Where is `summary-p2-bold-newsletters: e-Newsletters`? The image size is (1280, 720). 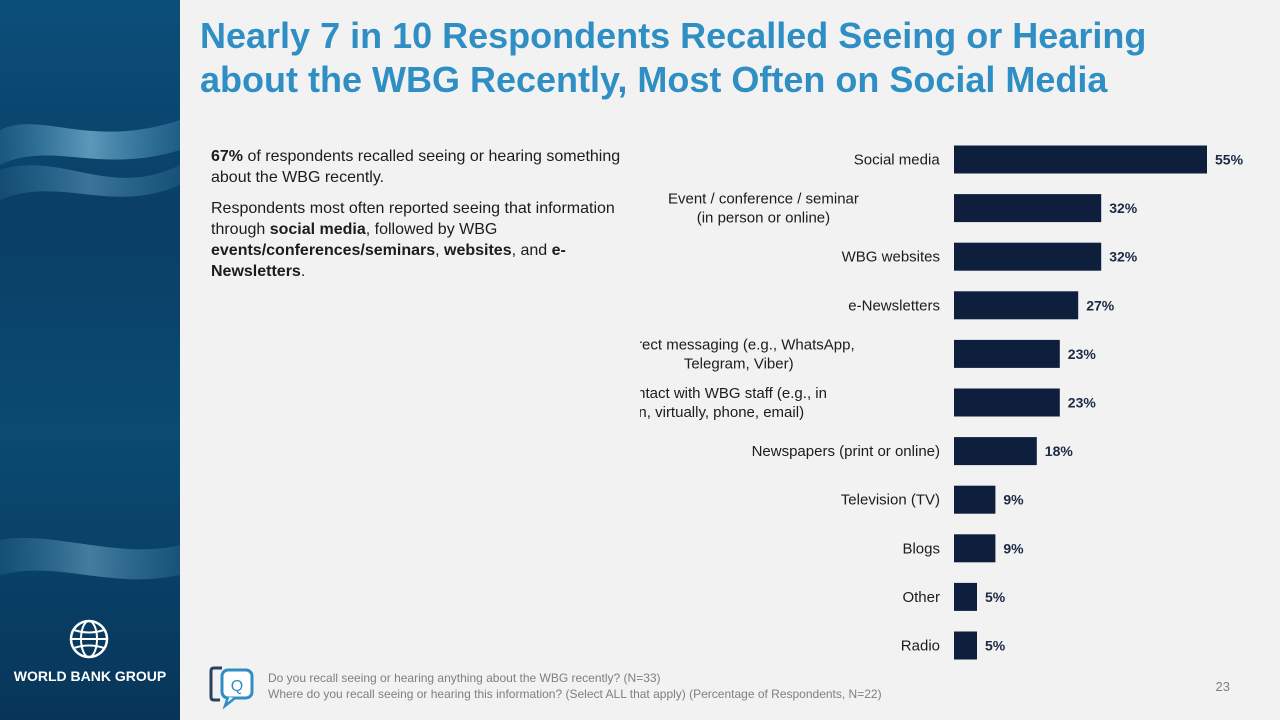
summary-p2-bold-newsletters: e-Newsletters is located at coordinates (388, 261).